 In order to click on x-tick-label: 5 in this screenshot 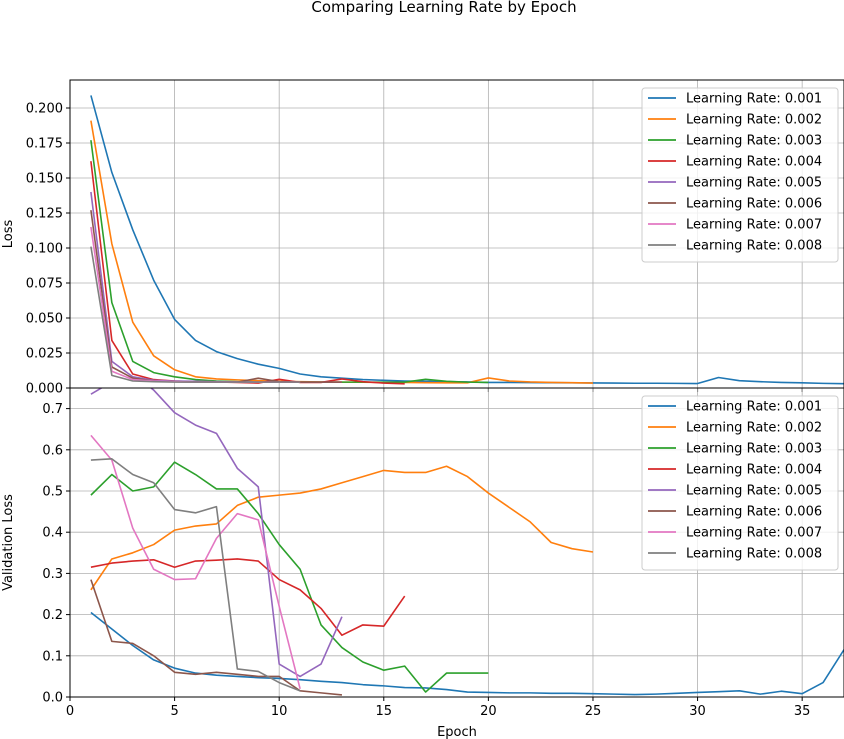, I will do `click(174, 711)`.